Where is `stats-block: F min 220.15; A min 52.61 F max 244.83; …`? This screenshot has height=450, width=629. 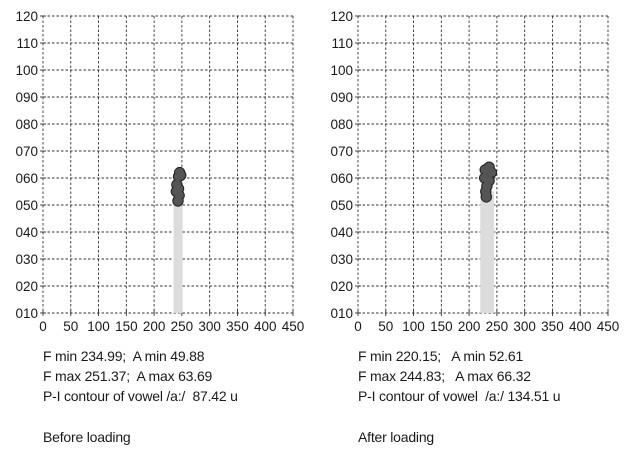
stats-block: F min 220.15; A min 52.61 F max 244.83; … is located at coordinates (459, 376).